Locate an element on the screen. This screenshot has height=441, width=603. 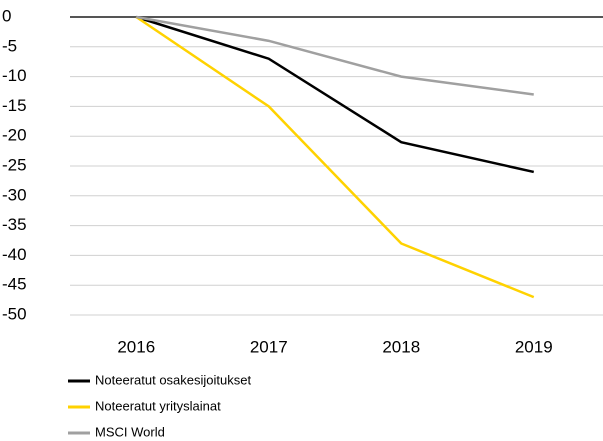
y-tick-label: -50 is located at coordinates (14, 313).